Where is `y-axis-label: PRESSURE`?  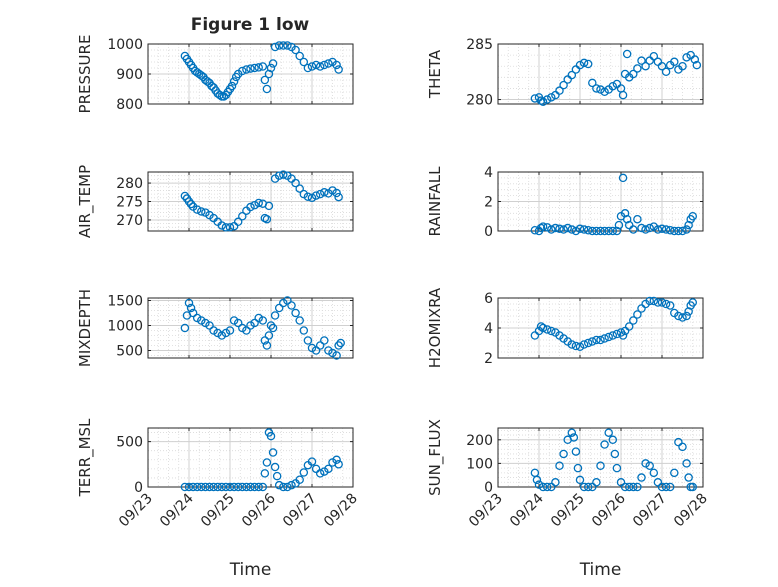
y-axis-label: PRESSURE is located at coordinates (85, 74).